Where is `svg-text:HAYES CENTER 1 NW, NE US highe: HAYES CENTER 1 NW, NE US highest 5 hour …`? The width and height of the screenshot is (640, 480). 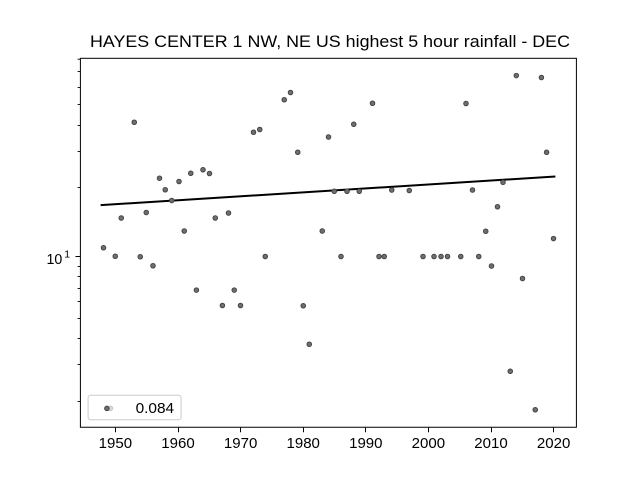
svg-text:HAYES CENTER 1 NW, NE US highe: HAYES CENTER 1 NW, NE US highest 5 hour … is located at coordinates (330, 41).